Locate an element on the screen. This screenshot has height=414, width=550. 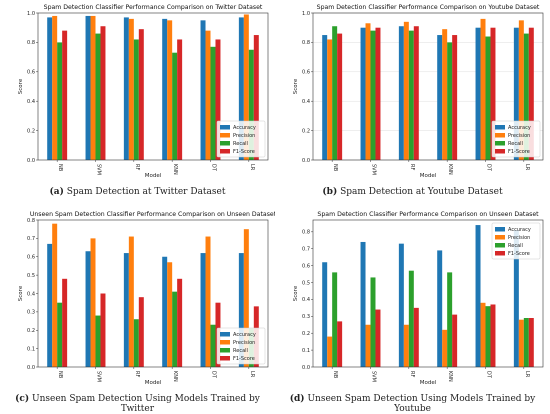
caption-b: (b) Spam Detection at Youtube Dataset is located at coordinates (412, 192).